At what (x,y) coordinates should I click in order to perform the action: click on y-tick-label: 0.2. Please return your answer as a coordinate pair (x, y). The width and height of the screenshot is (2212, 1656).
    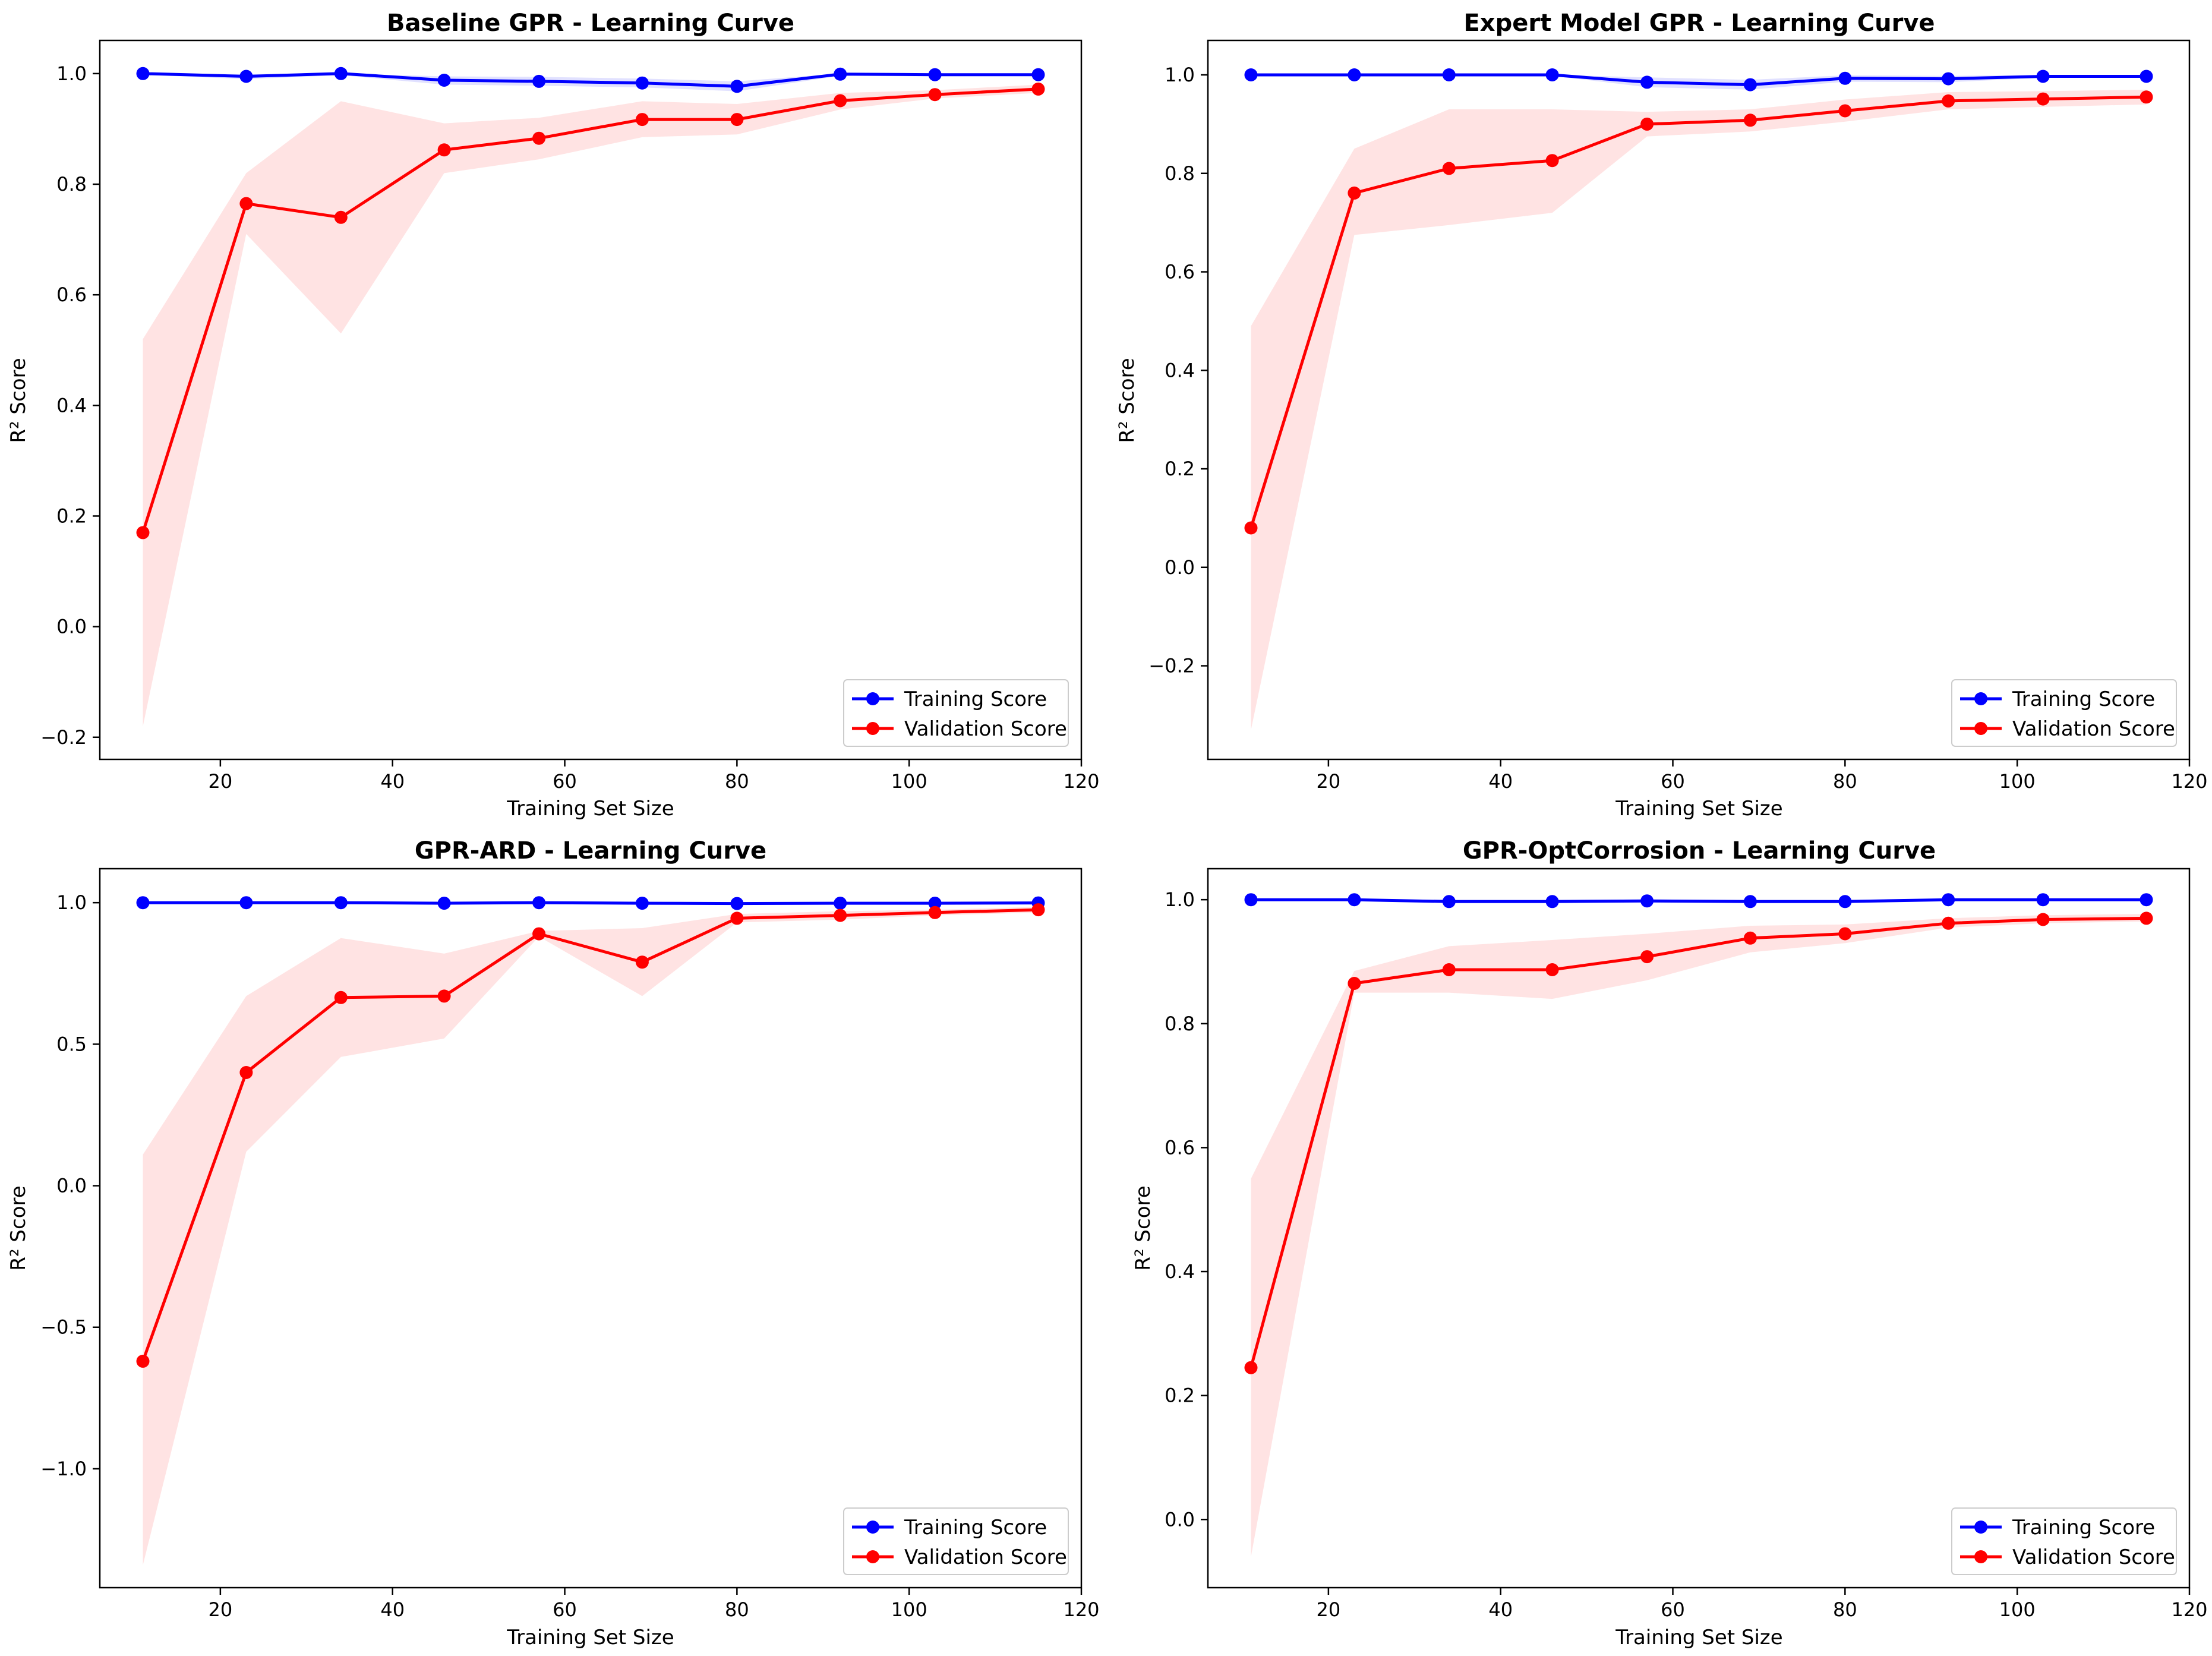
    Looking at the image, I should click on (1180, 1395).